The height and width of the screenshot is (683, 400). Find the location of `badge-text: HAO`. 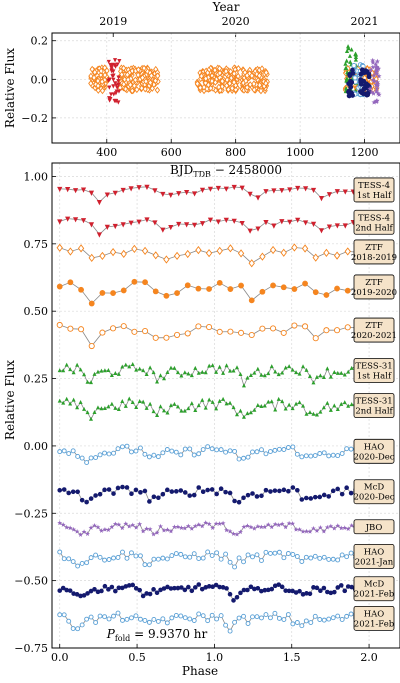

badge-text: HAO is located at coordinates (374, 614).